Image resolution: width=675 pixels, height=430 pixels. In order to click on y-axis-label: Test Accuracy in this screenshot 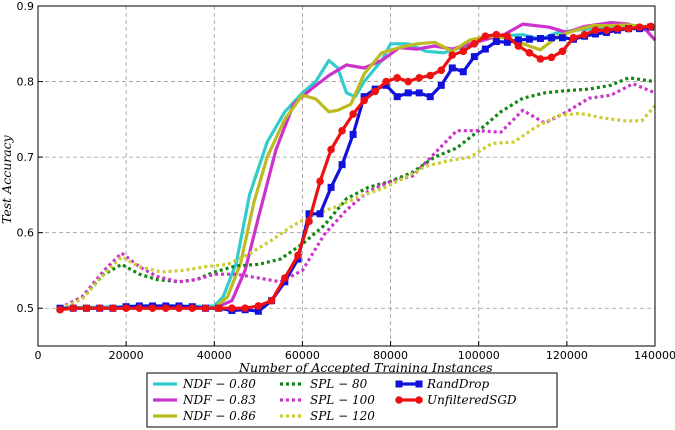, I will do `click(7, 179)`.